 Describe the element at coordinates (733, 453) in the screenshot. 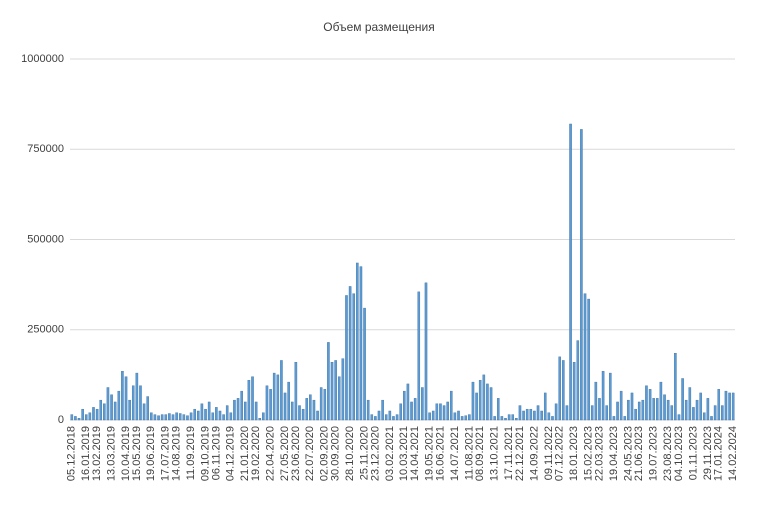

I see `x-tick-label: 14.02.2024` at that location.